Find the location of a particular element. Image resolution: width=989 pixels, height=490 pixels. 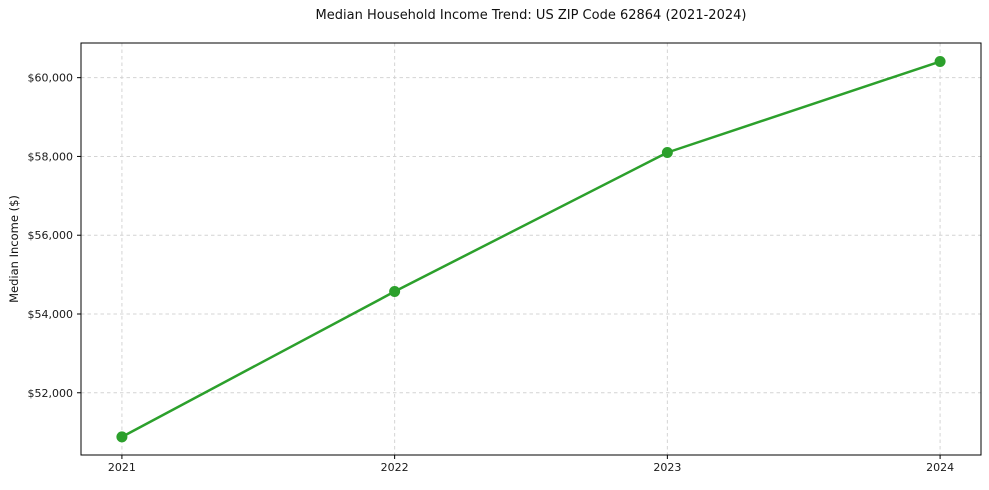

y-tick-label: $54,000 is located at coordinates (51, 314).